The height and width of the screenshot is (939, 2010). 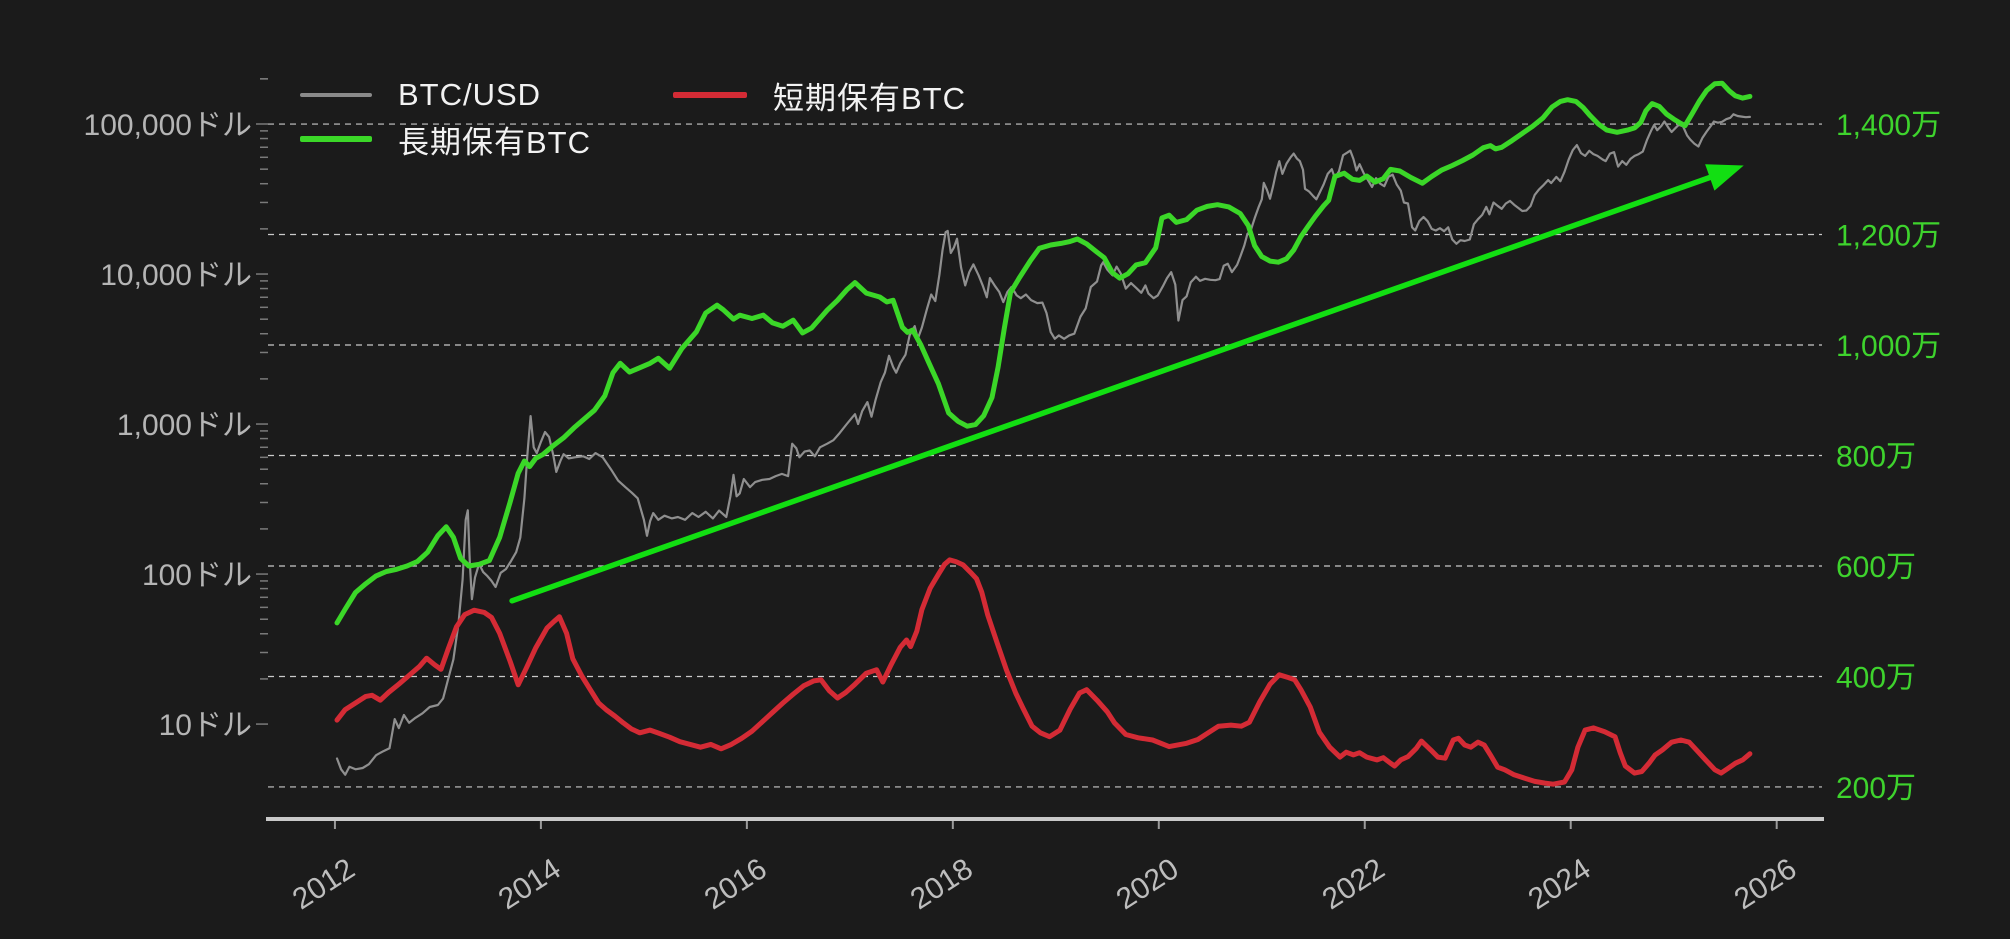 I want to click on short-term-btc-line-swatch-icon, so click(x=710, y=95).